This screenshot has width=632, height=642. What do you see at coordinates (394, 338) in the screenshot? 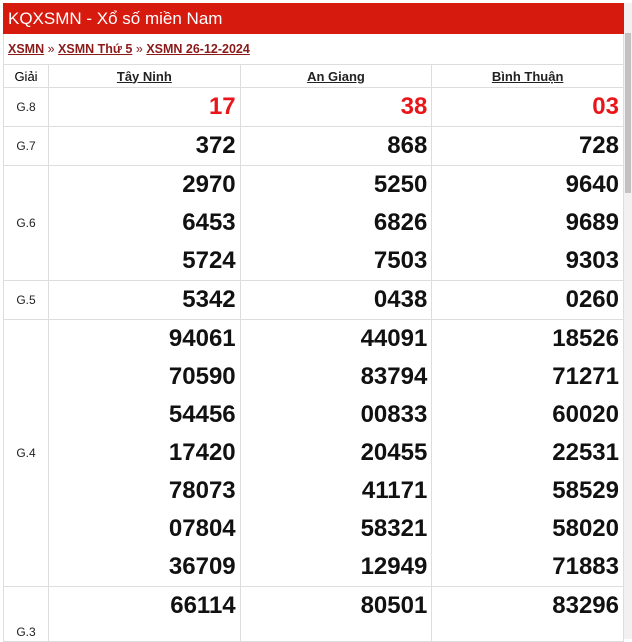
I see `result-number: 44091` at bounding box center [394, 338].